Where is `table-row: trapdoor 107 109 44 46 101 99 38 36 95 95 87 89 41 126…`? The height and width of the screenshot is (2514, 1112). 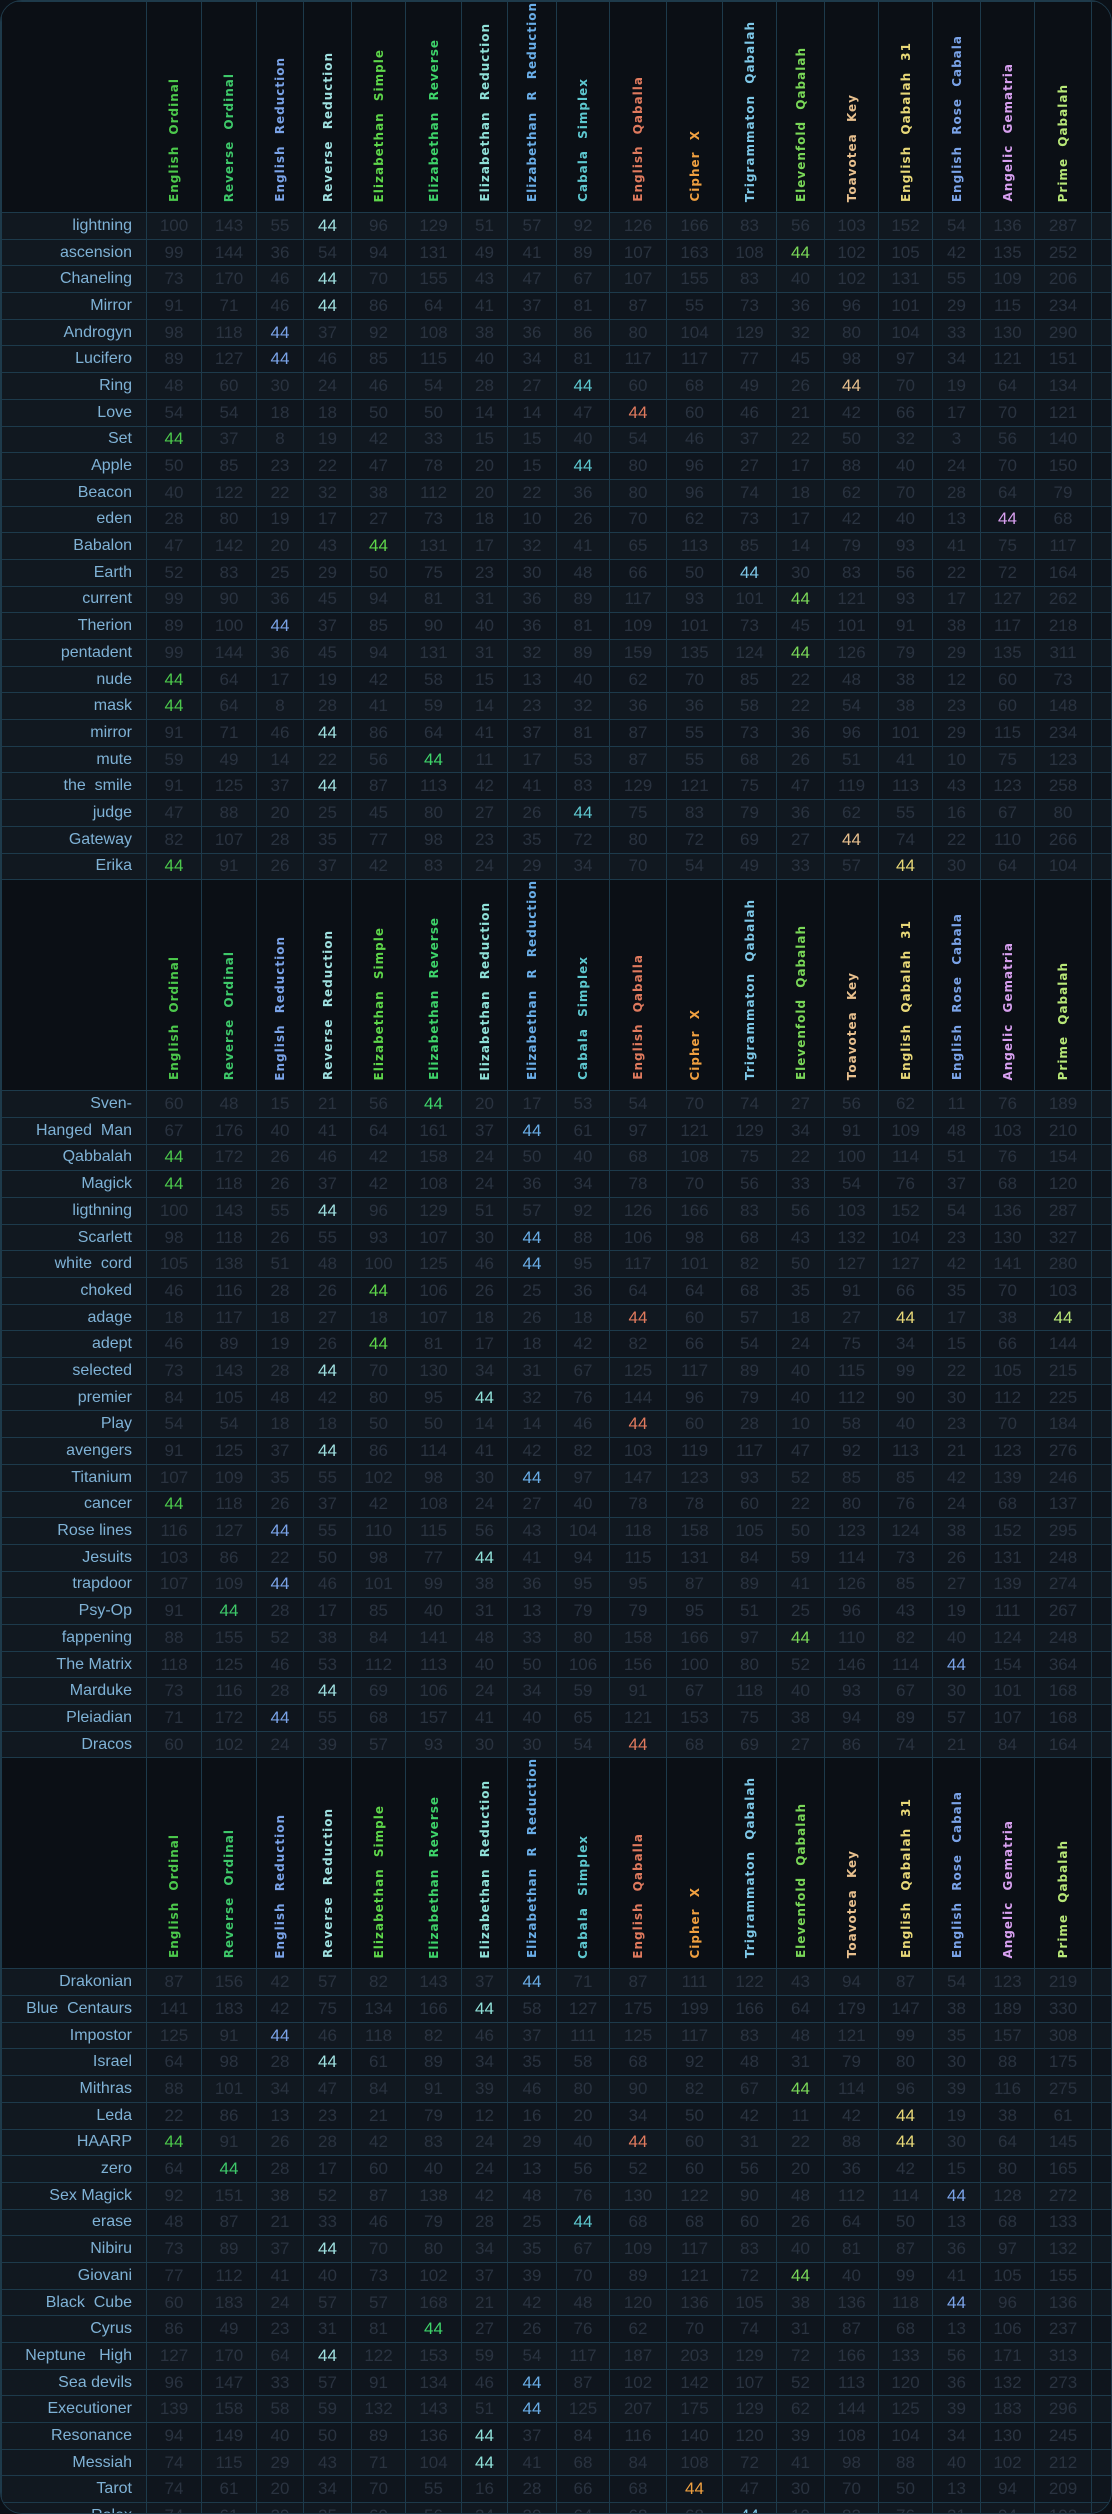
table-row: trapdoor 107 109 44 46 101 99 38 36 95 95 87 89 41 126… is located at coordinates (556, 1584).